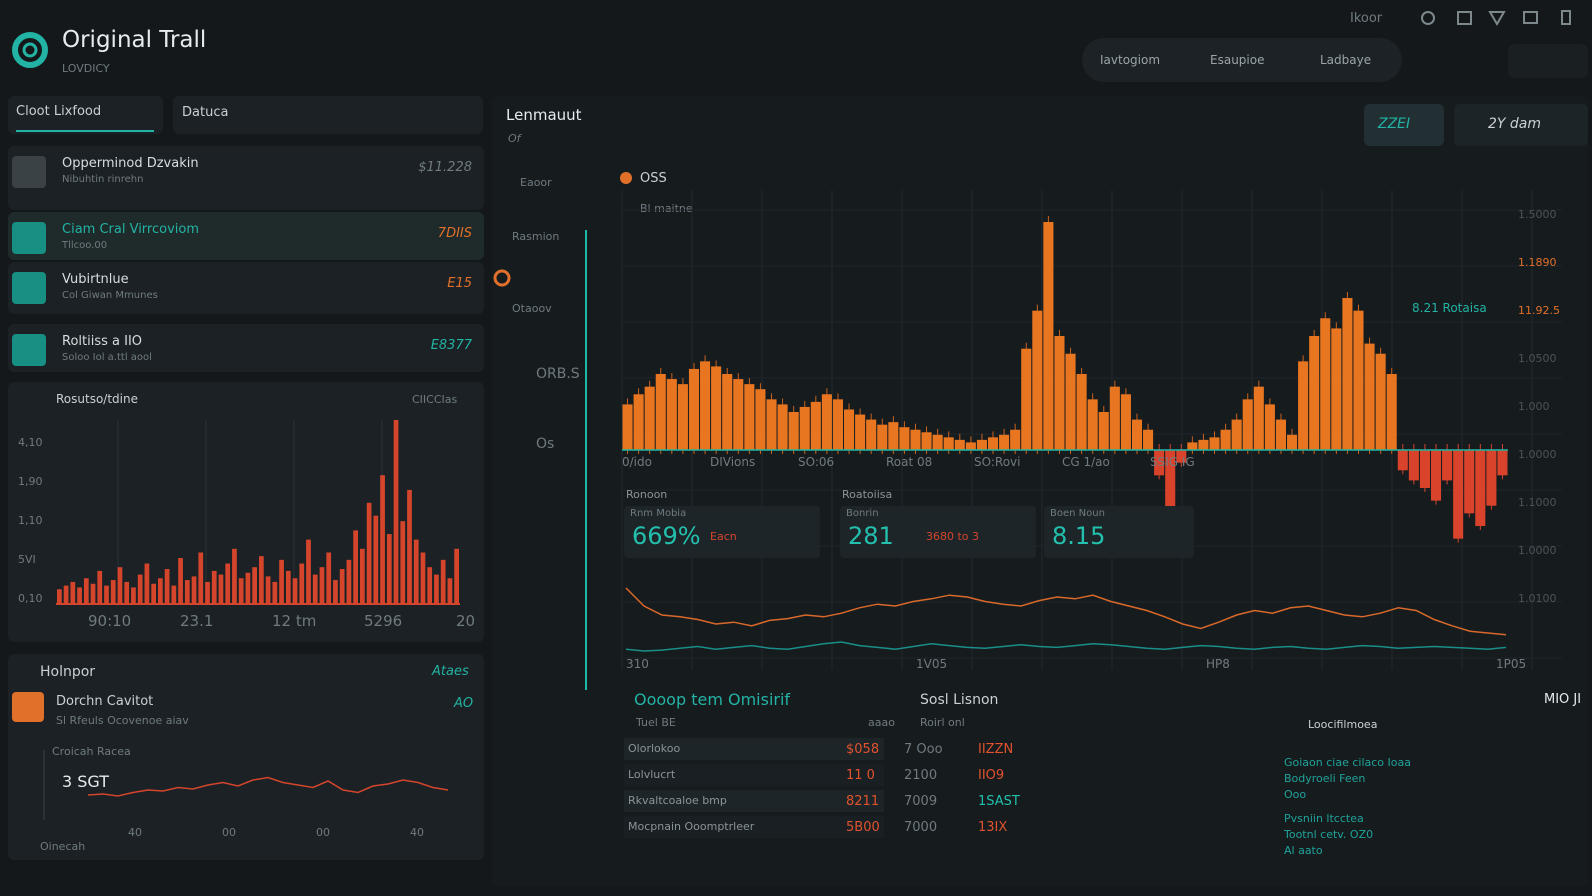  I want to click on helper-action: Ataes, so click(450, 671).